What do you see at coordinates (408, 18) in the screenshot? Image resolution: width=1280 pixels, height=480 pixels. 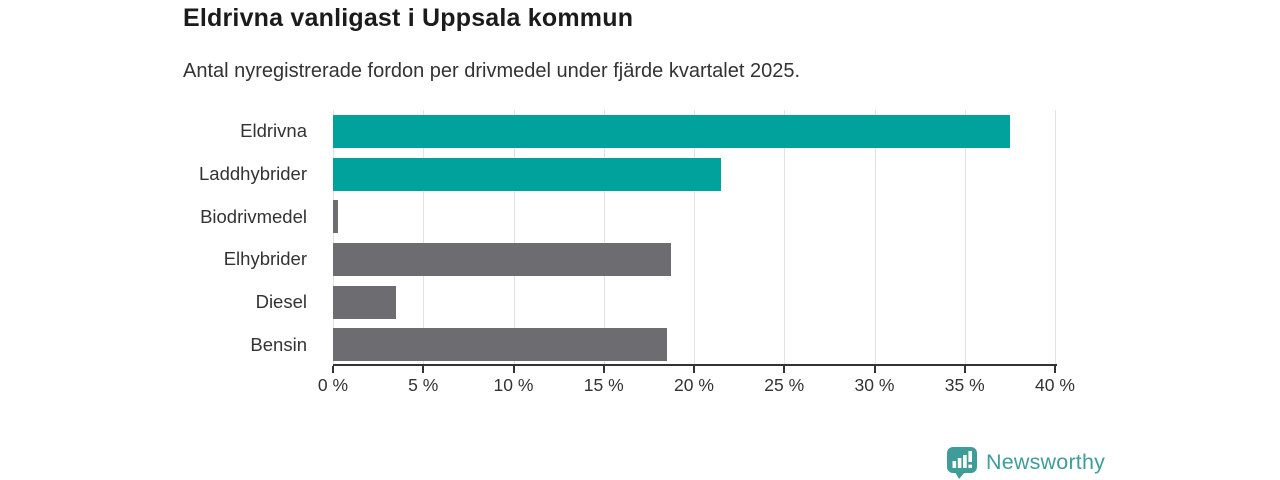 I see `chart-title: Eldrivna vanligast i Uppsala kommun` at bounding box center [408, 18].